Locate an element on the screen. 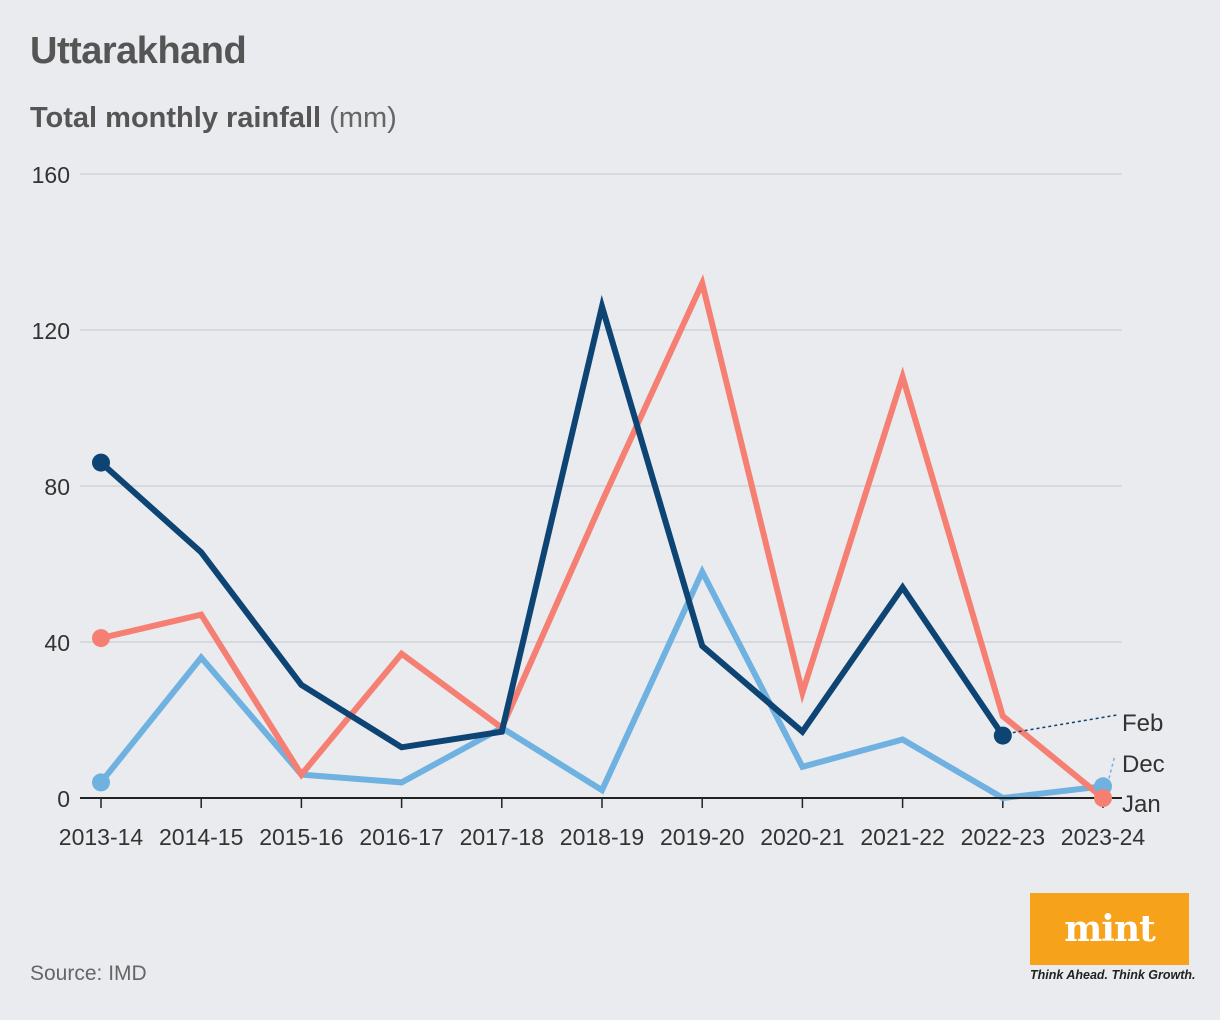 This screenshot has width=1220, height=1020. series-label-dec: Dec is located at coordinates (1143, 764).